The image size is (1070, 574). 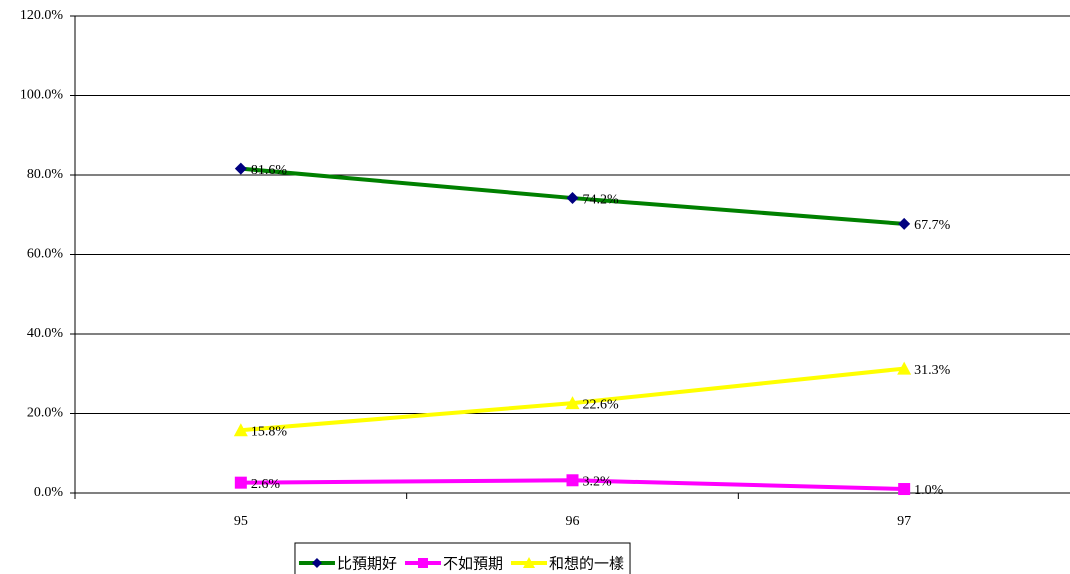 I want to click on y-tick-label: 20.0%, so click(x=45, y=413).